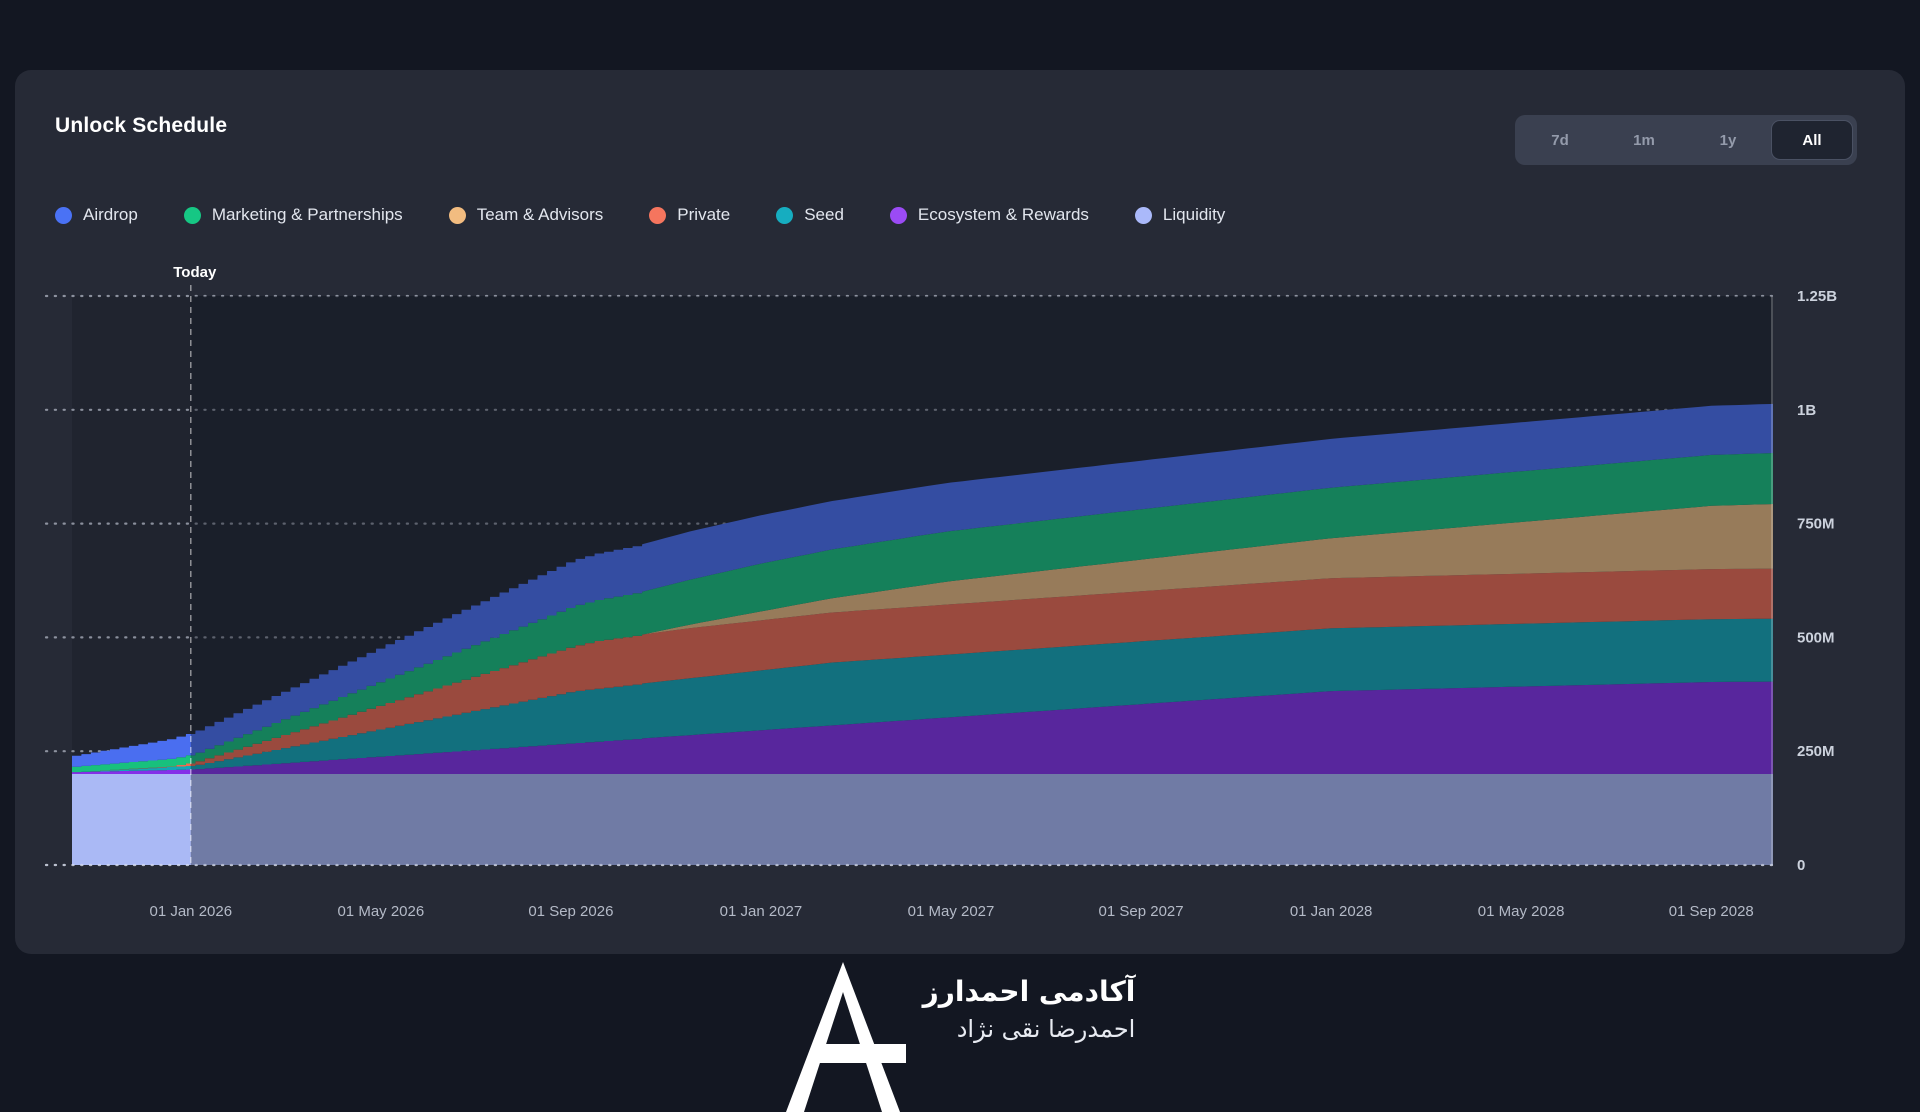  I want to click on y-axis-label-0: 0, so click(1801, 865).